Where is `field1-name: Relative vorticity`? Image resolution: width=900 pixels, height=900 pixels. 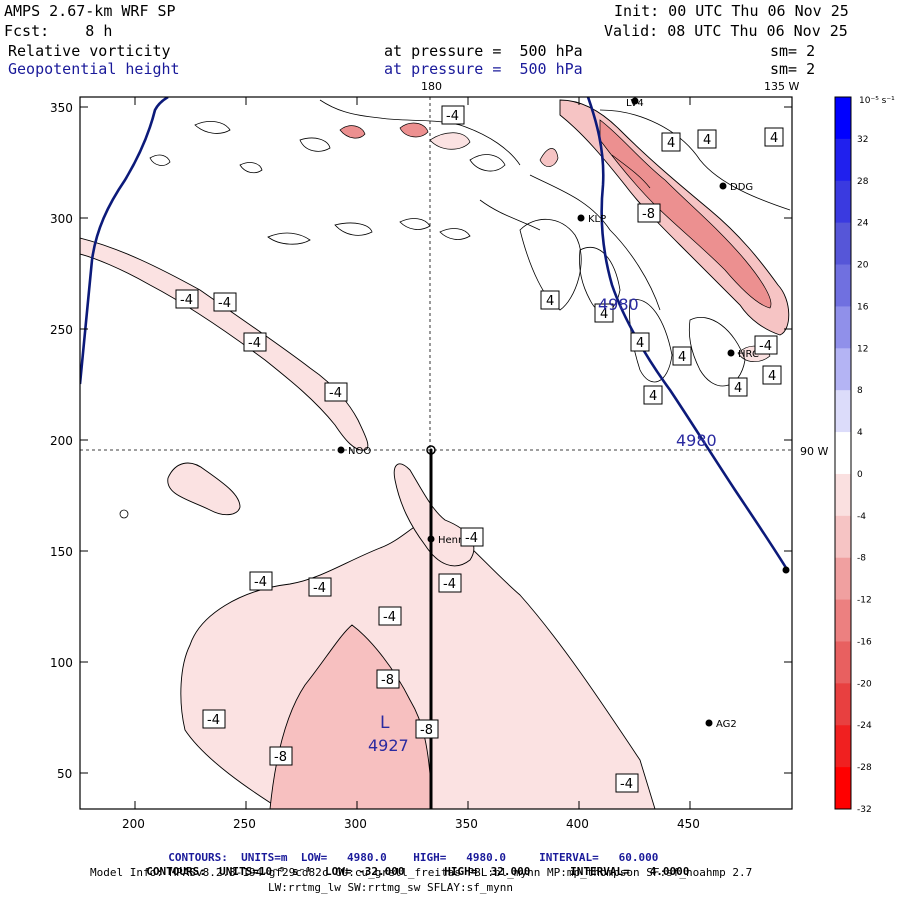 field1-name: Relative vorticity is located at coordinates (89, 51).